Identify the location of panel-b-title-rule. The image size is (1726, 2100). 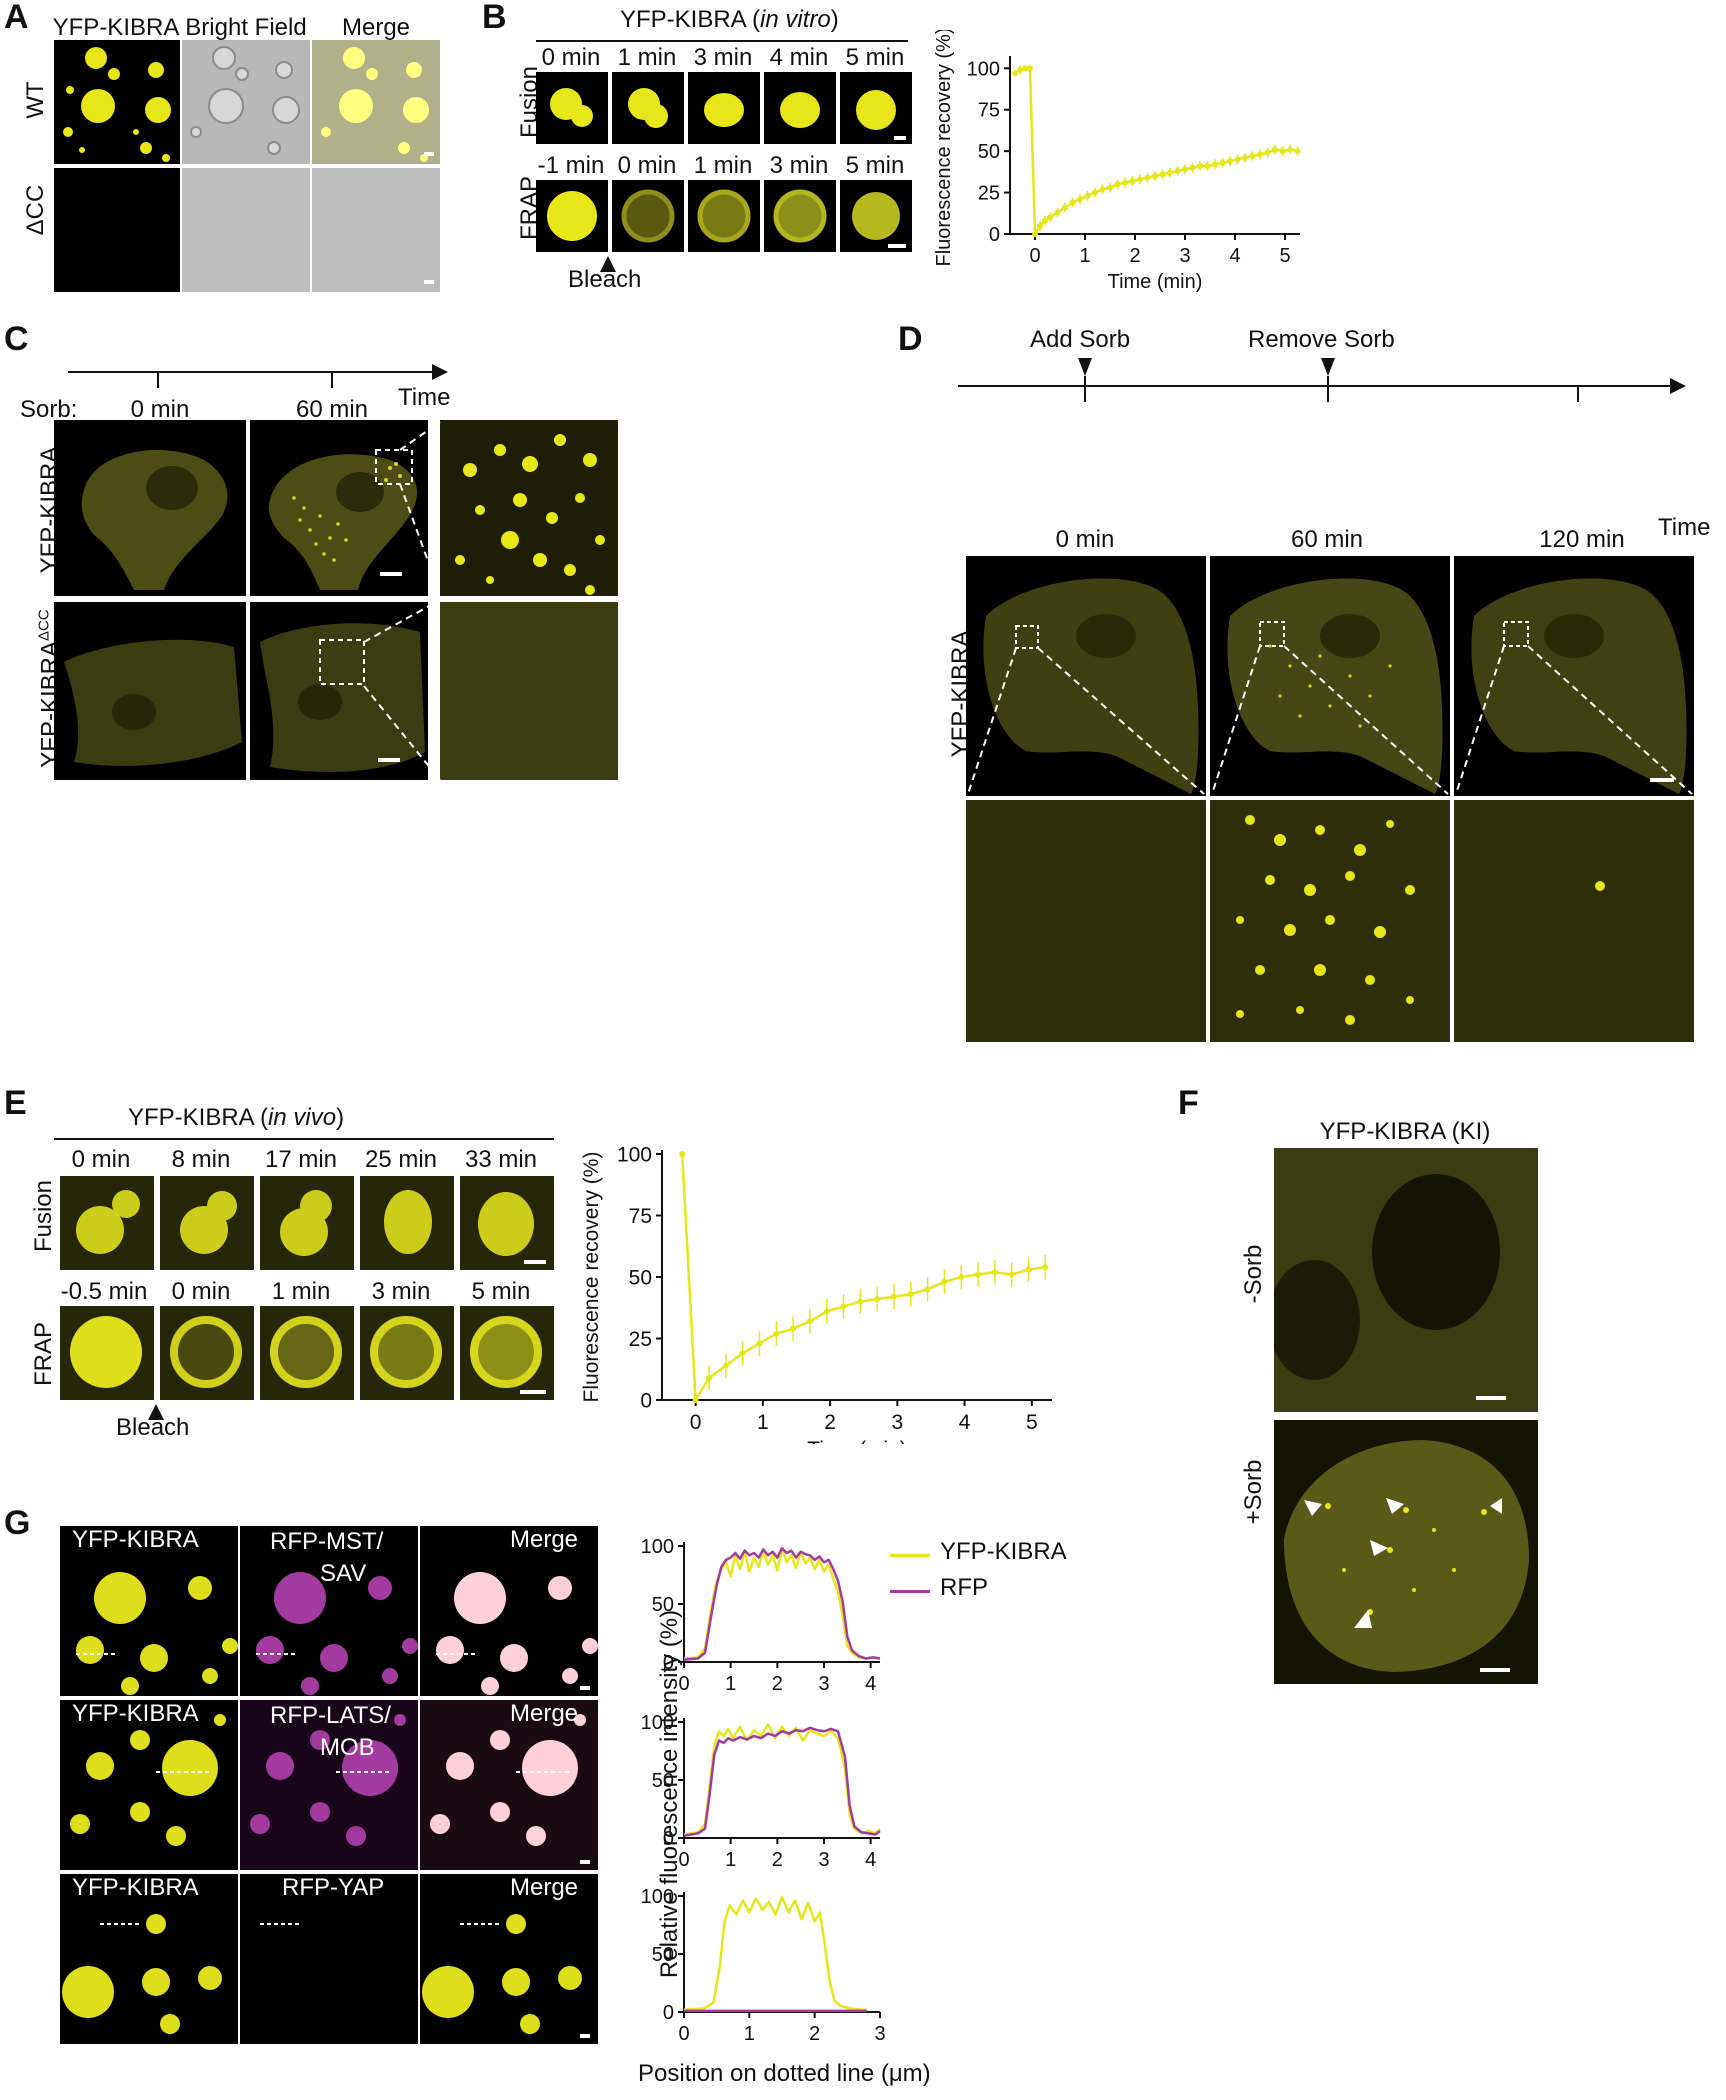
(722, 41).